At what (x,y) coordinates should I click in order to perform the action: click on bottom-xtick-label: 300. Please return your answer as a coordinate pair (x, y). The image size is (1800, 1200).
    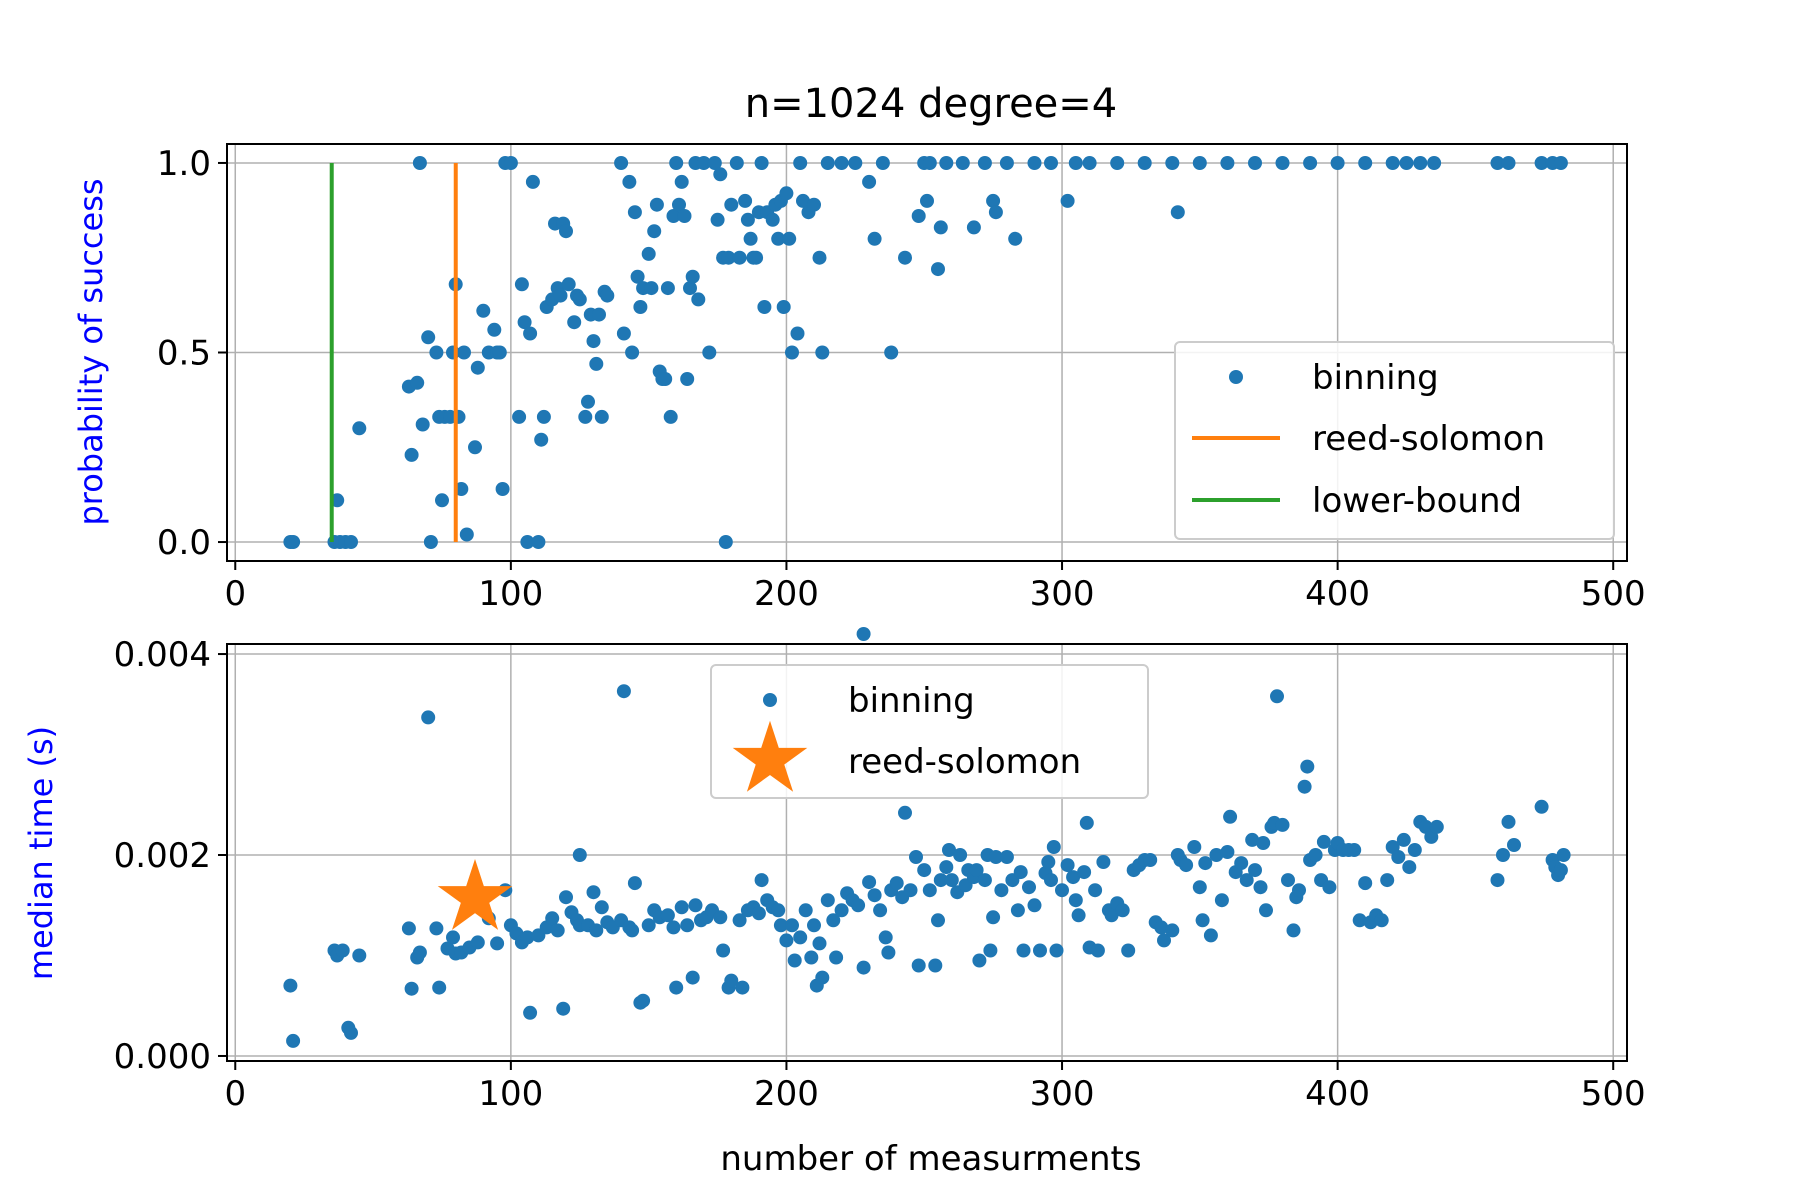
    Looking at the image, I should click on (1062, 1094).